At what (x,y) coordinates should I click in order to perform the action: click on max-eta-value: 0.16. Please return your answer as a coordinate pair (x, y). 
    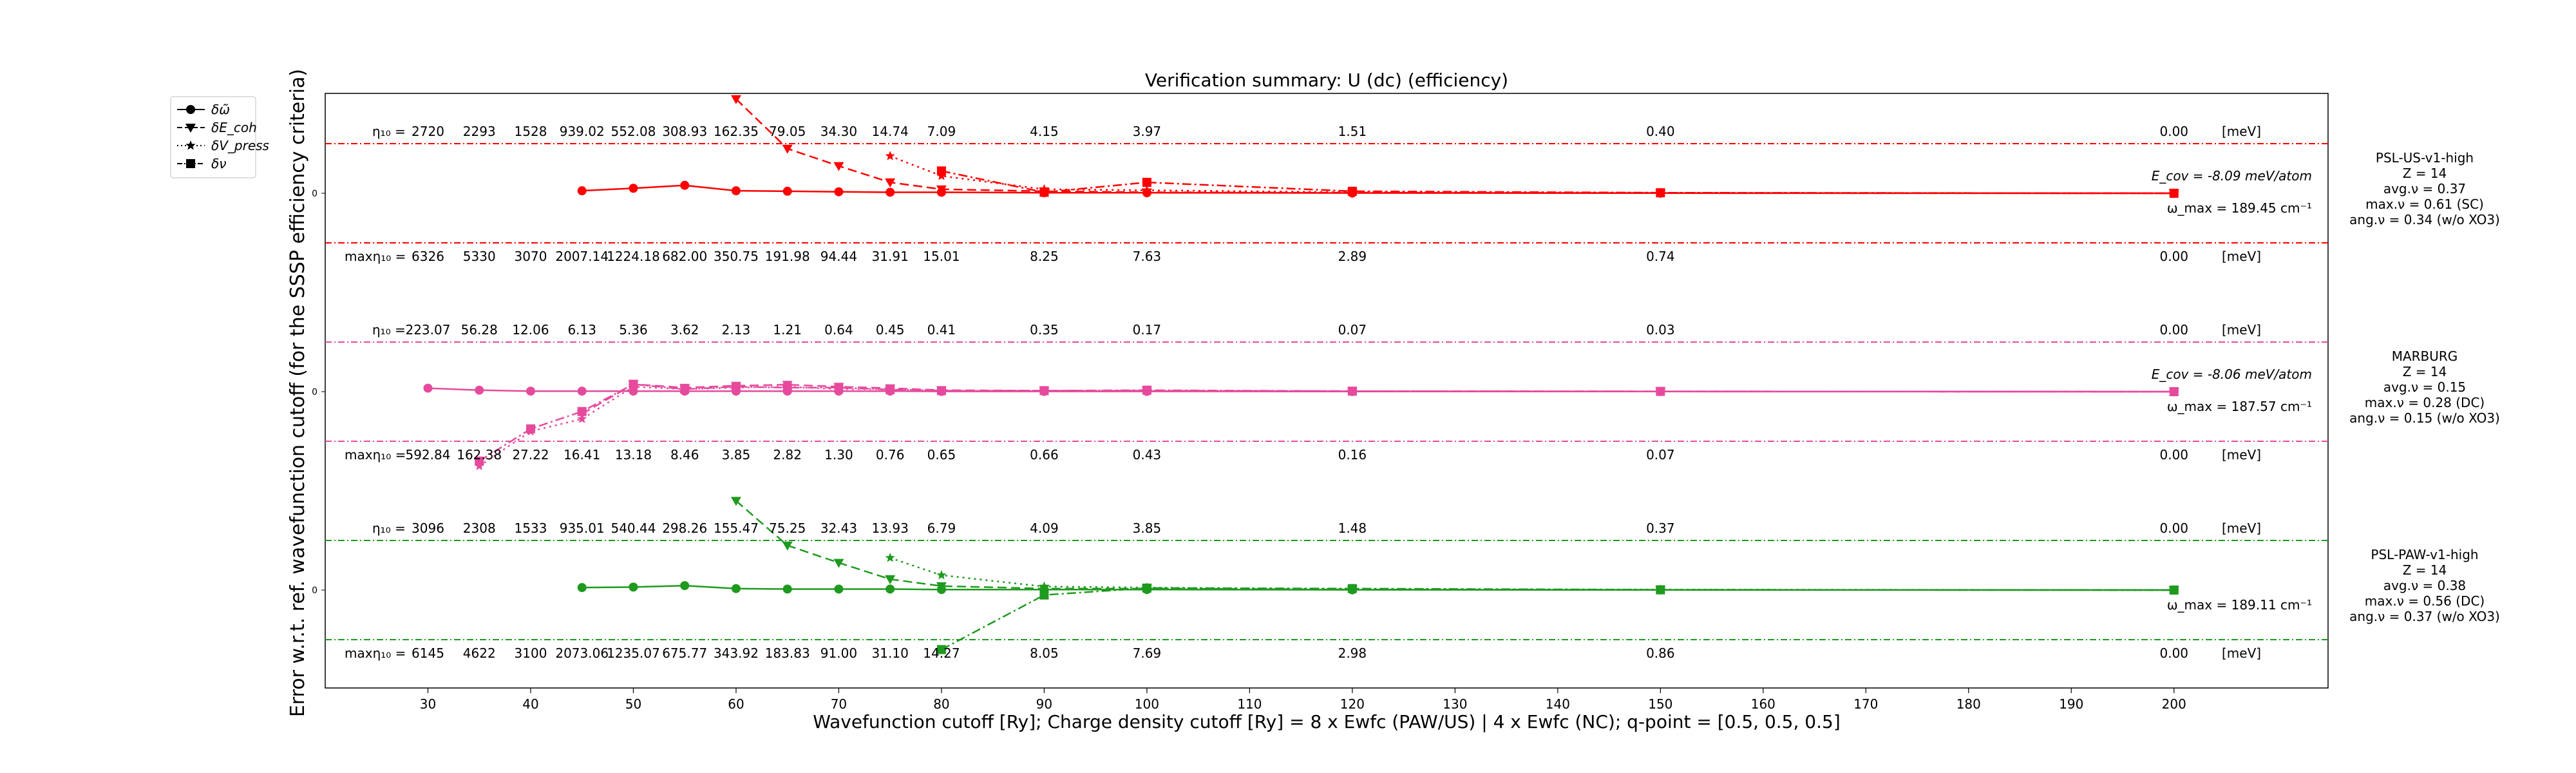
    Looking at the image, I should click on (1352, 455).